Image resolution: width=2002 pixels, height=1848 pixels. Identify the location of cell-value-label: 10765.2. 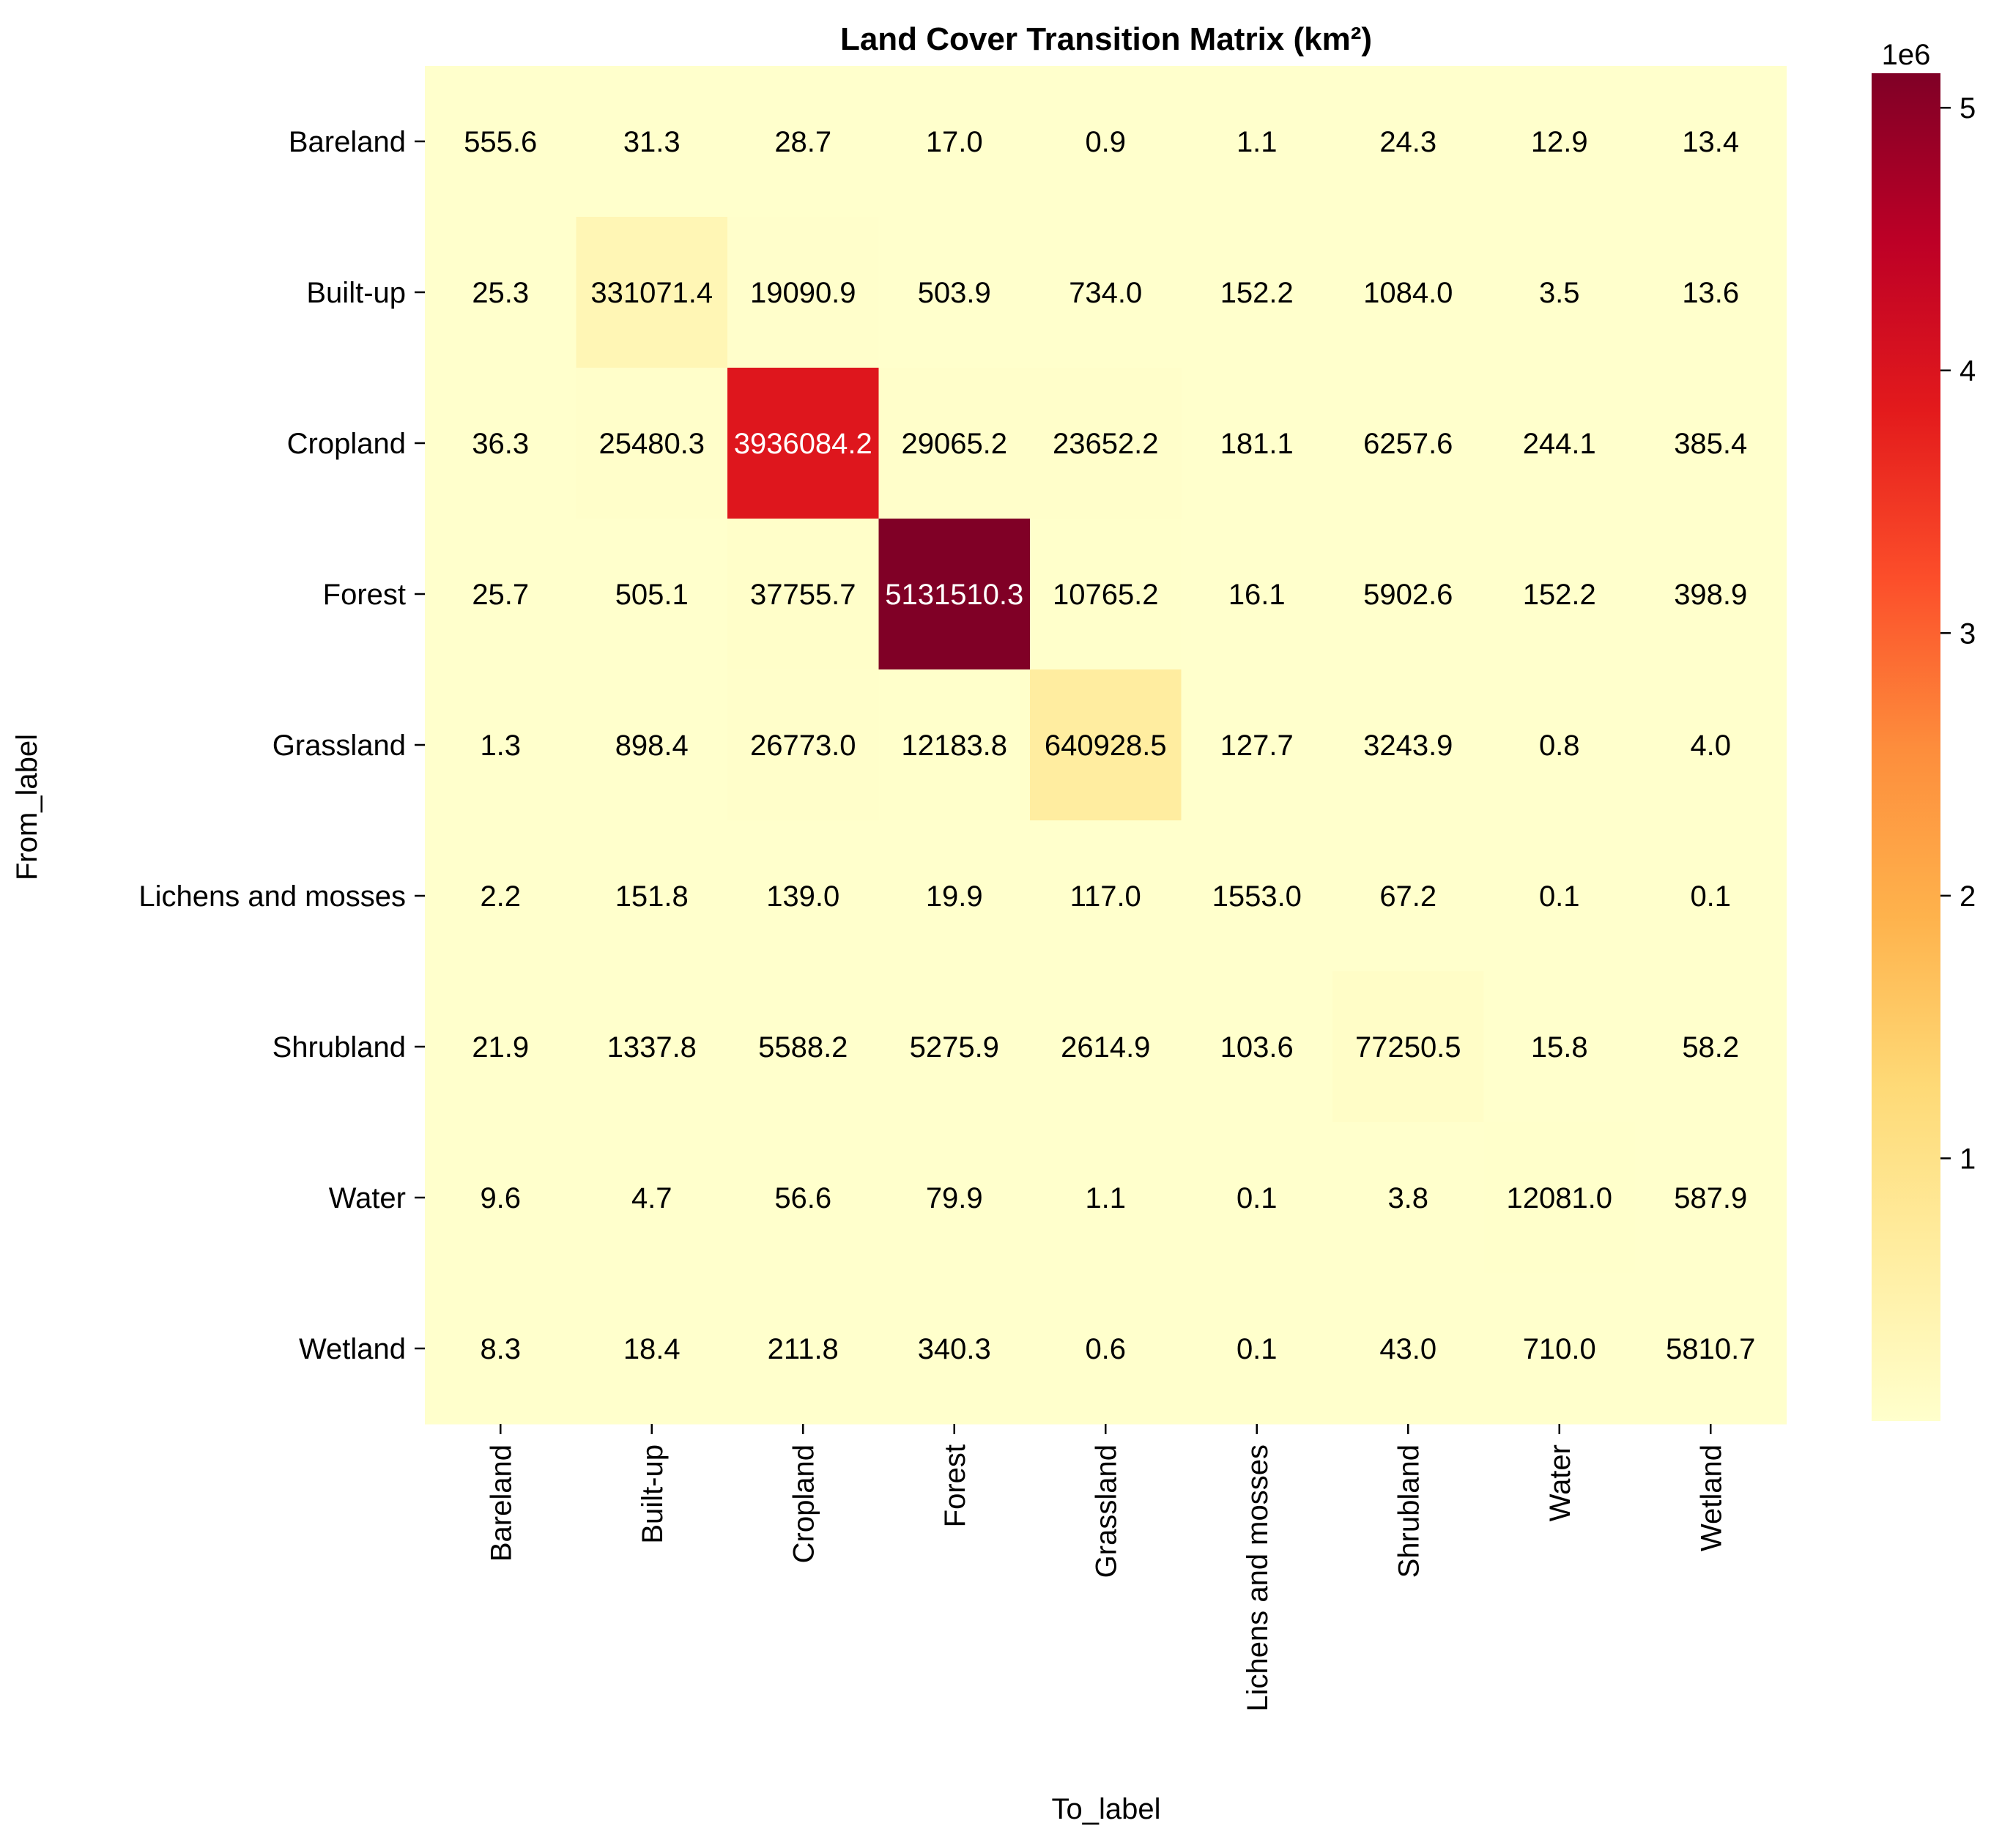
(1106, 595).